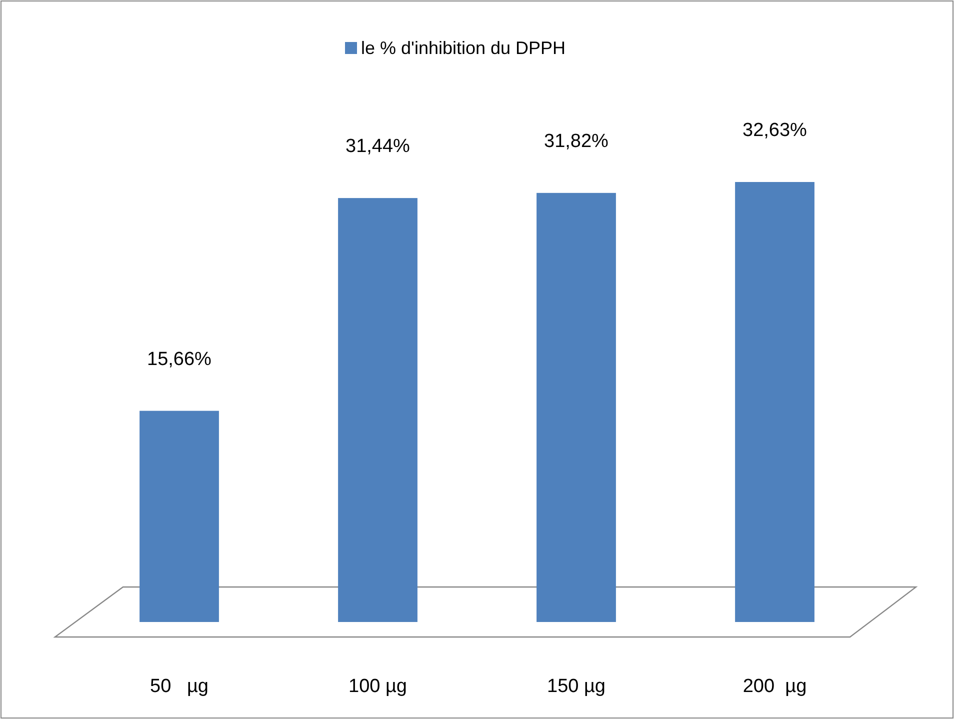 The width and height of the screenshot is (954, 719). What do you see at coordinates (774, 686) in the screenshot?
I see `x-tick-label: 200 µg` at bounding box center [774, 686].